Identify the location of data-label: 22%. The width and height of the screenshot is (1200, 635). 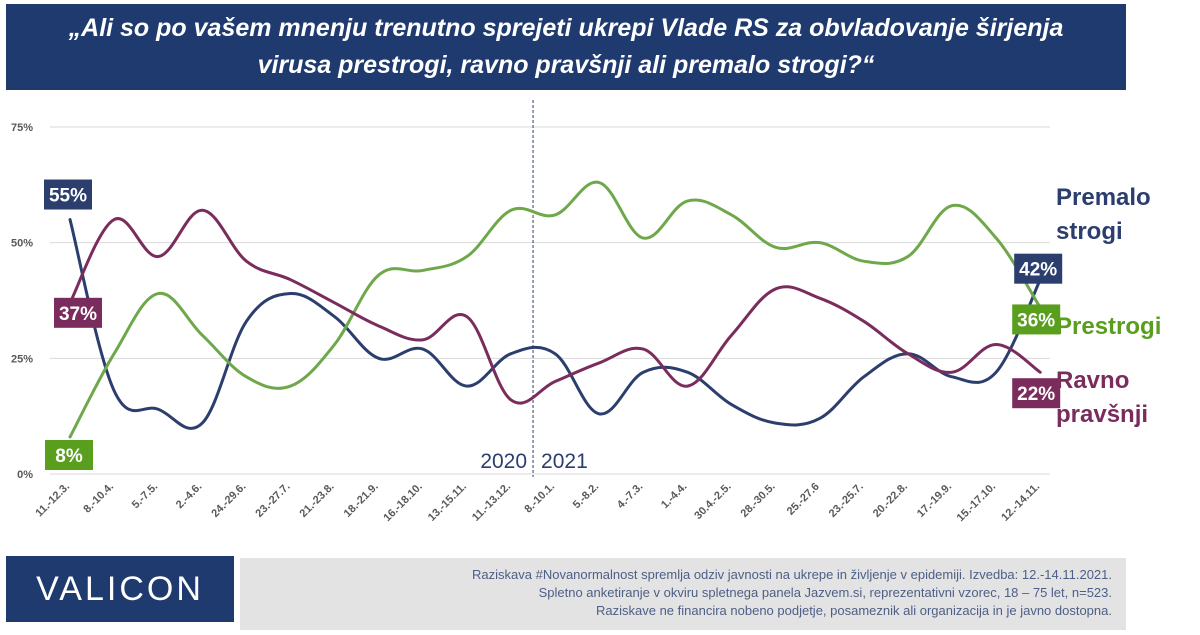
(1036, 394).